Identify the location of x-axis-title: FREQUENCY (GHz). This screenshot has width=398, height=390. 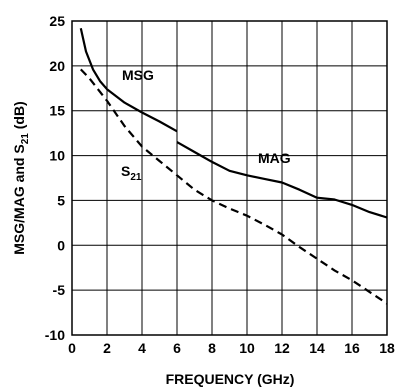
(230, 379).